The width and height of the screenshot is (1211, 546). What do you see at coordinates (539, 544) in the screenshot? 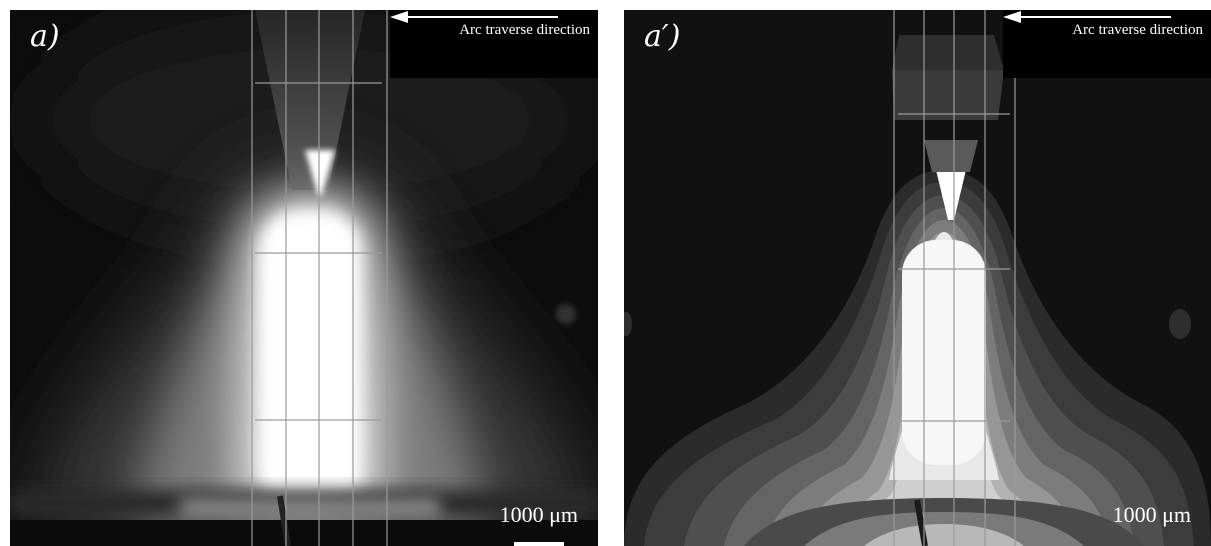
I see `scale-bar` at bounding box center [539, 544].